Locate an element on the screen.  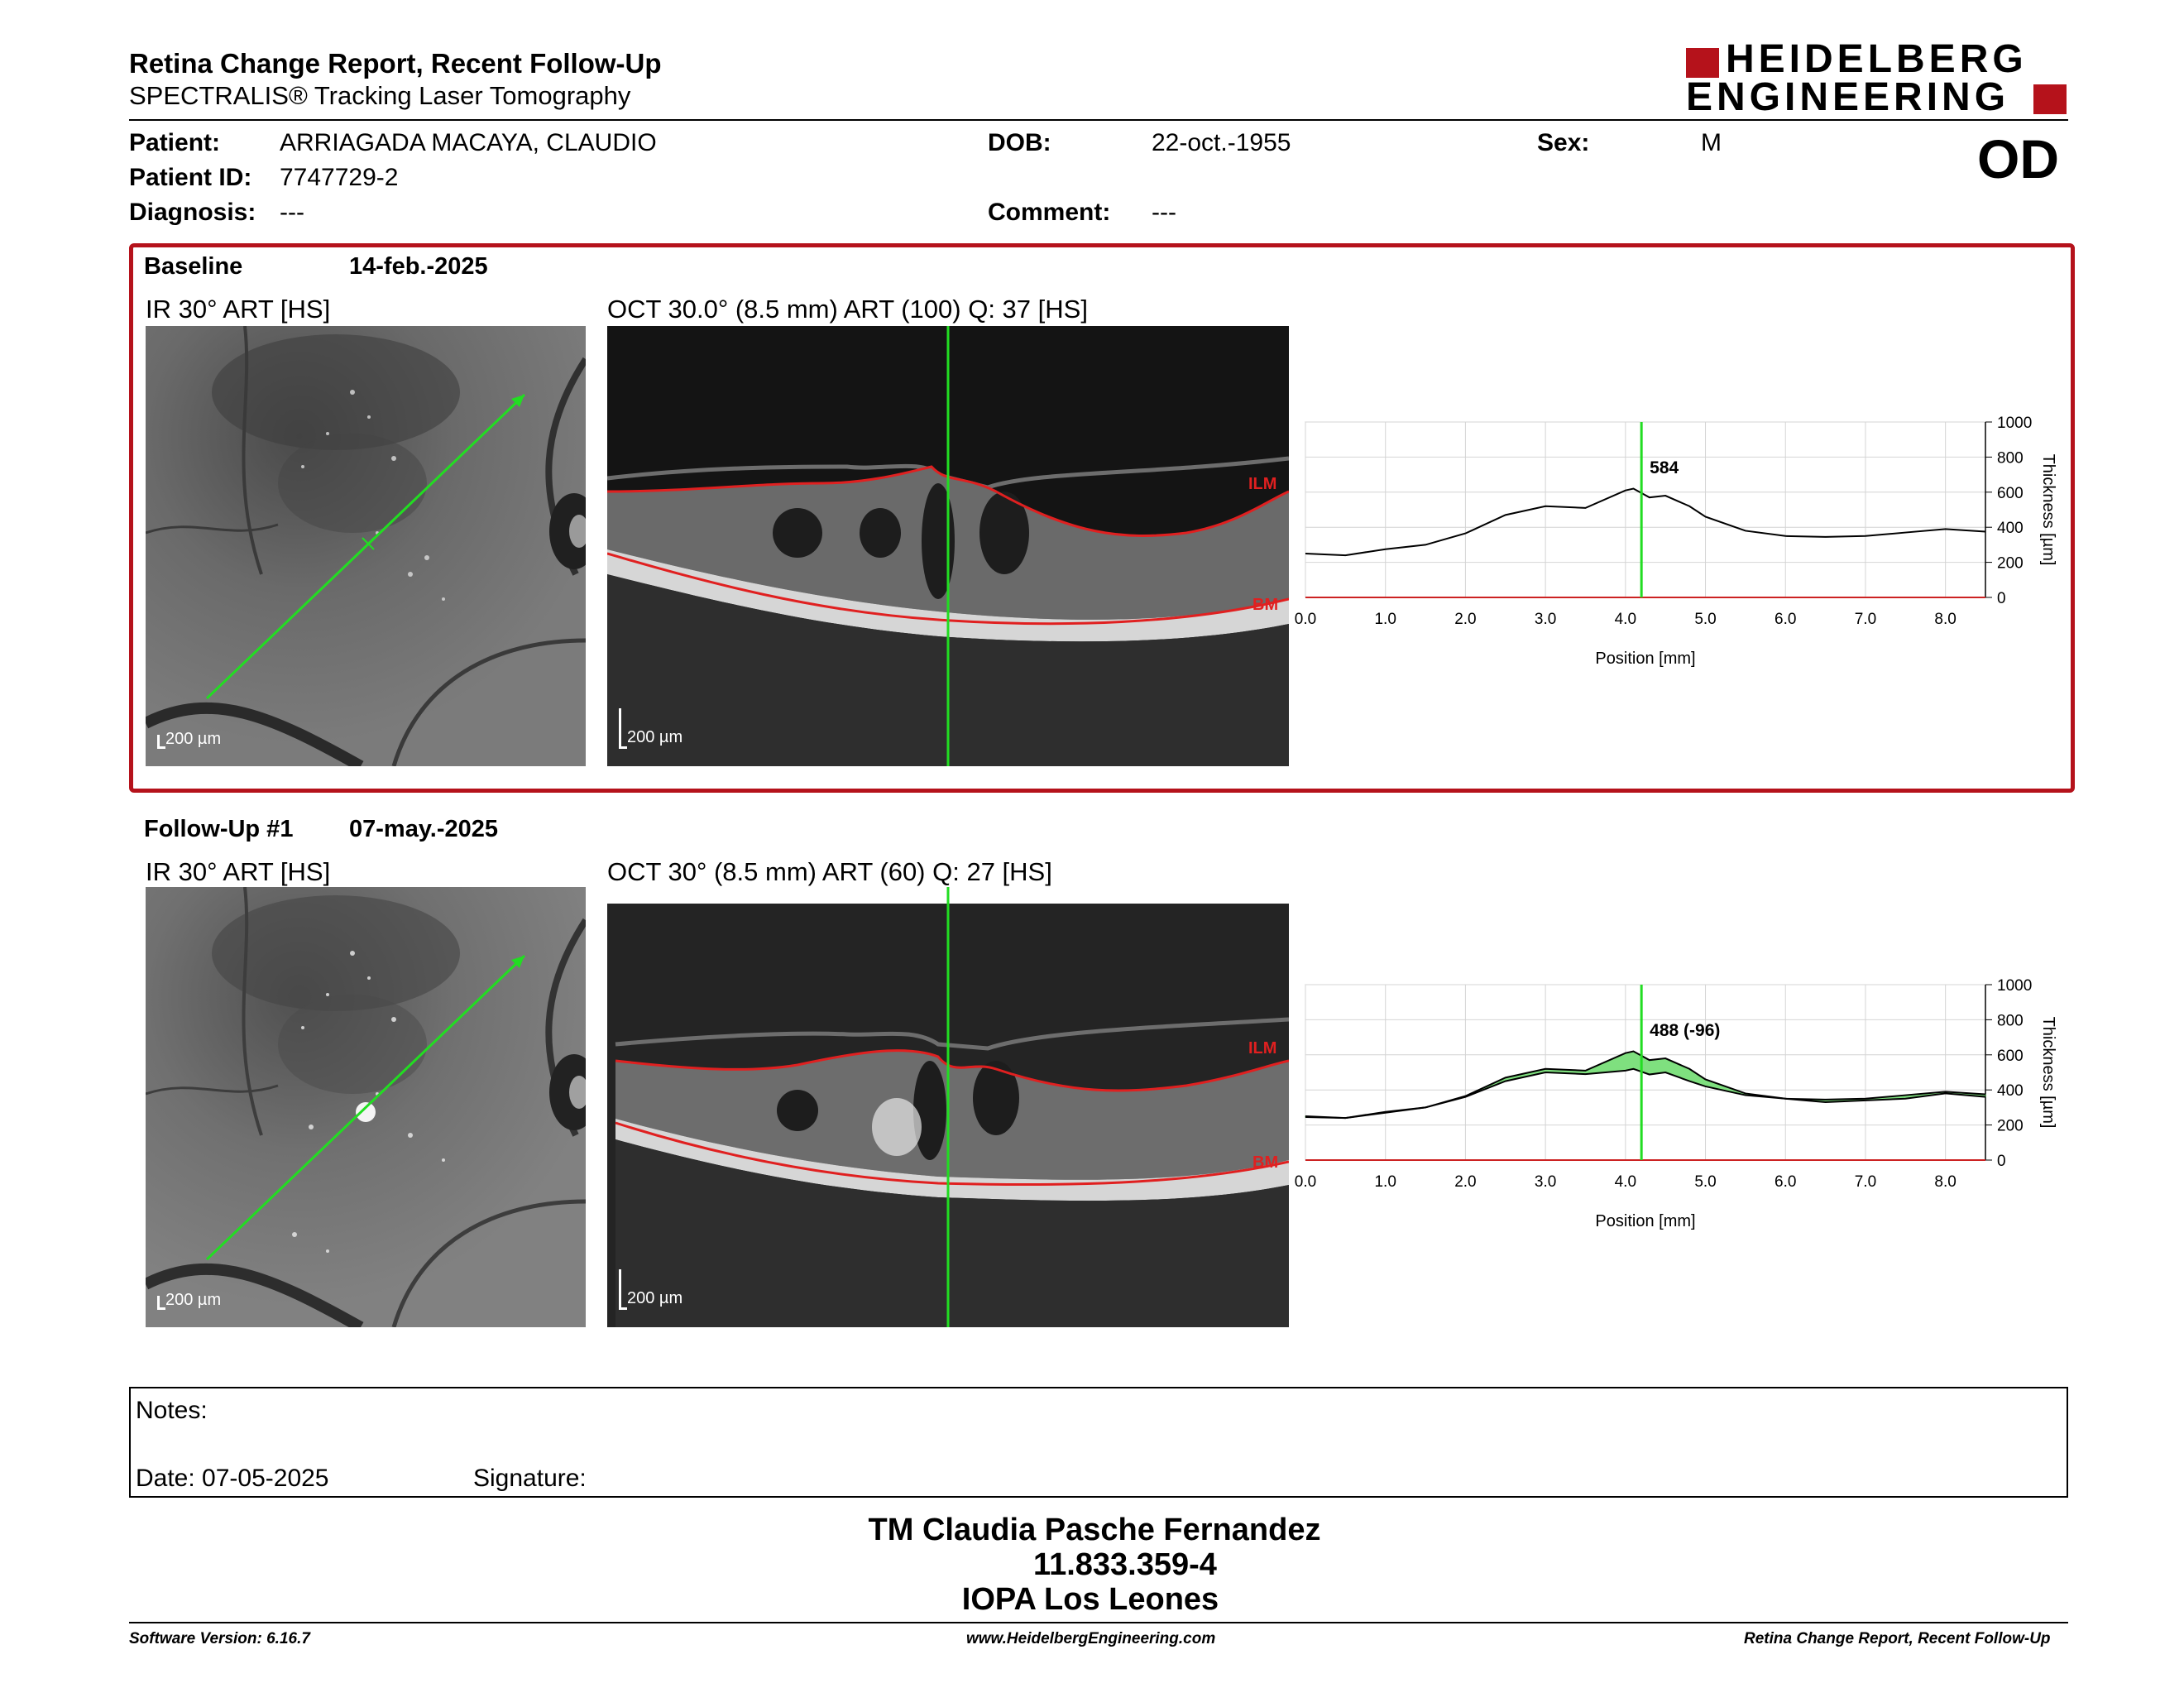
baseline-fundus-drawing is located at coordinates (366, 546).